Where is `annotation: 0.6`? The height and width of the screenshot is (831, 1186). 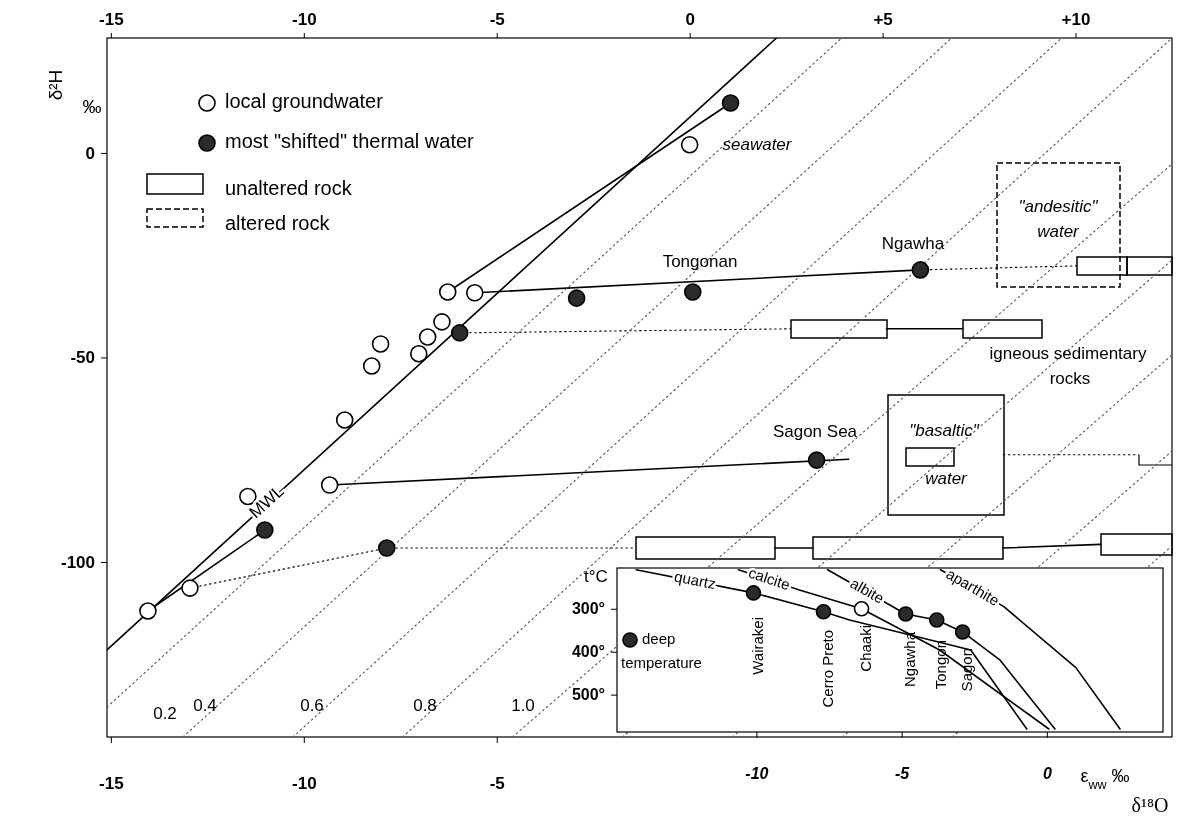 annotation: 0.6 is located at coordinates (312, 706).